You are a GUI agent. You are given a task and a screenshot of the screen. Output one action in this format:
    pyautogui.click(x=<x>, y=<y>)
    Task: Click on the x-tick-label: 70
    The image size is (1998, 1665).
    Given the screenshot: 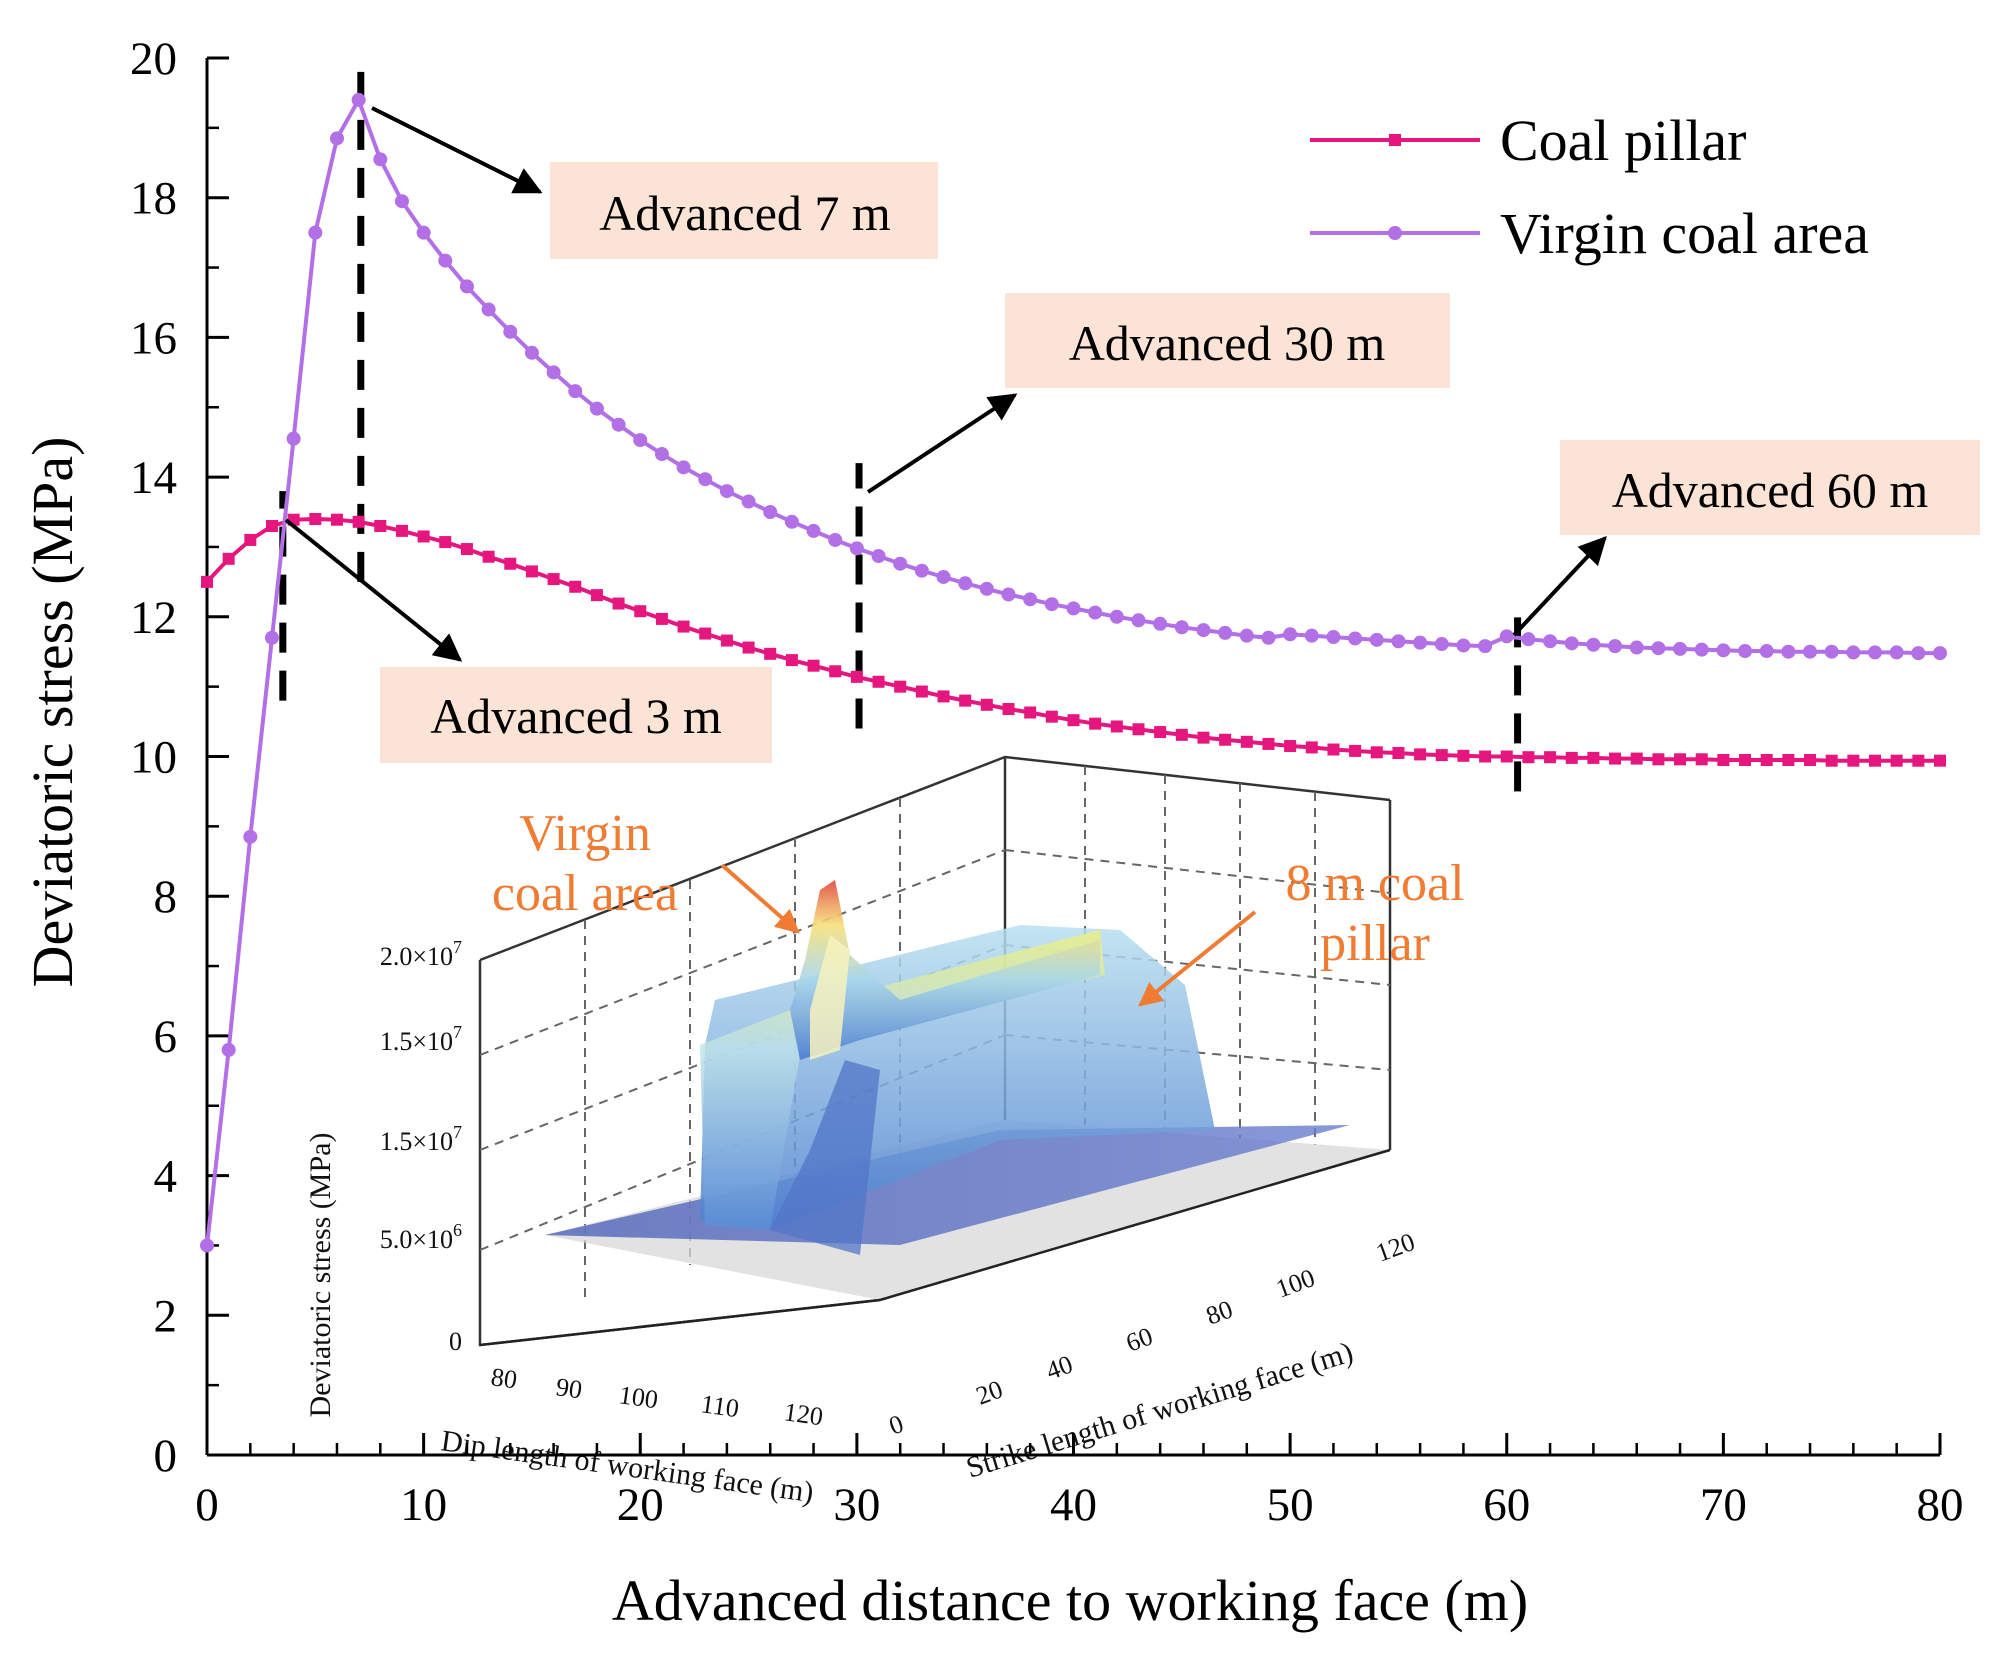 What is the action you would take?
    pyautogui.click(x=1723, y=1505)
    